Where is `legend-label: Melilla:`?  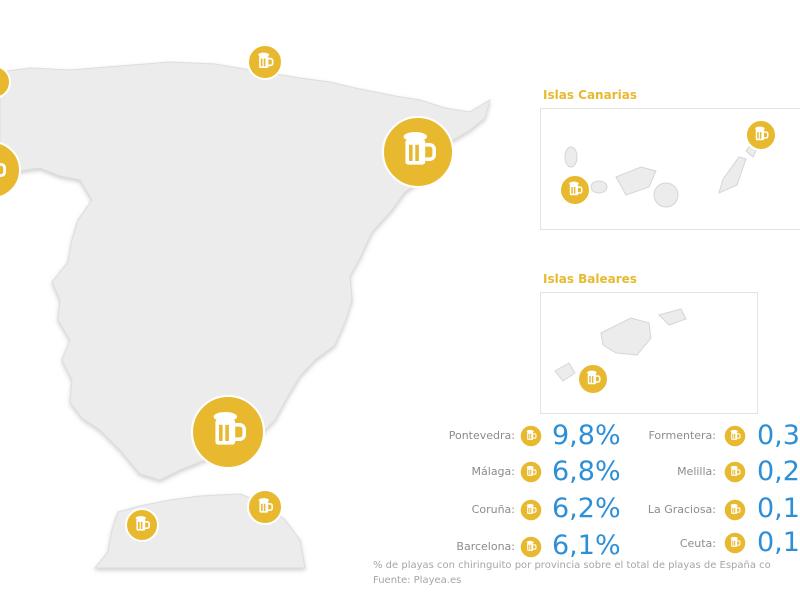 legend-label: Melilla: is located at coordinates (696, 471).